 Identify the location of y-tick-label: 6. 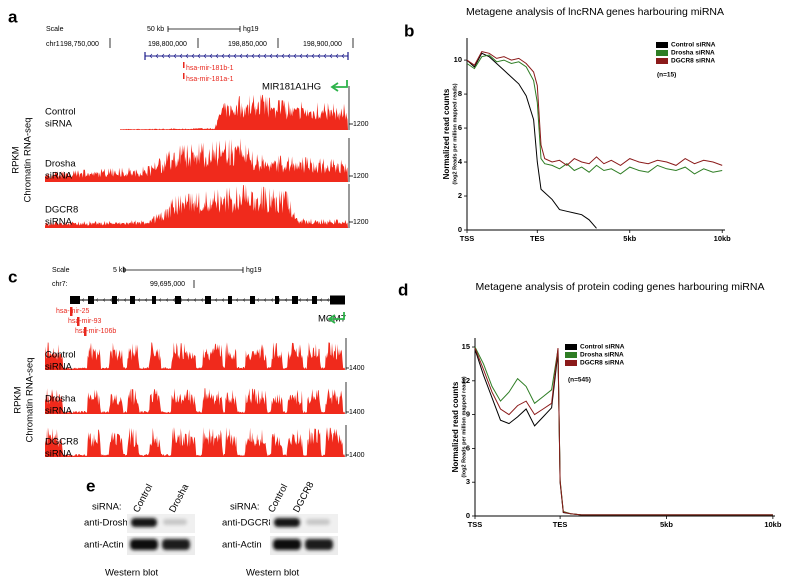
(460, 127).